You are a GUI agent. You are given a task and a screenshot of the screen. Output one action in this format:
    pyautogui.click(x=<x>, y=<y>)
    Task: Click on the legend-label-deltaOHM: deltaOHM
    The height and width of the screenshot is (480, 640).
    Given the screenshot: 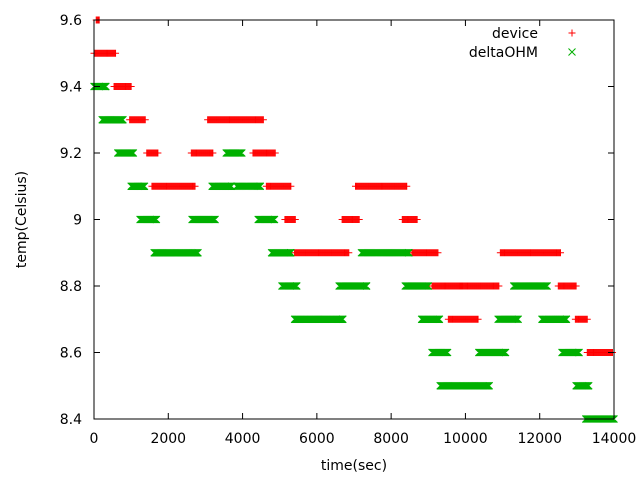 What is the action you would take?
    pyautogui.click(x=503, y=53)
    